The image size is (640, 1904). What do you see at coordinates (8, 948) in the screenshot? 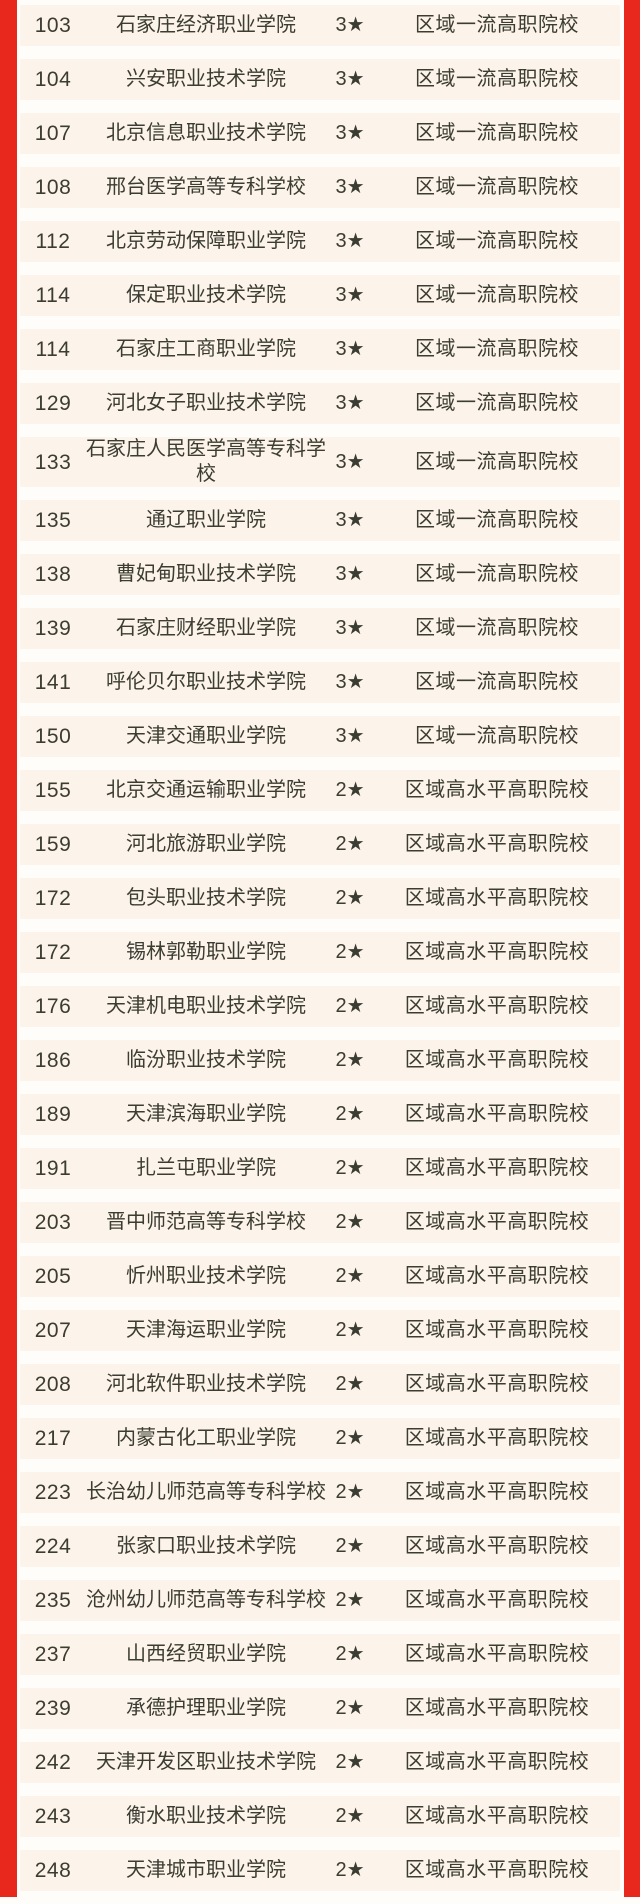
I see `left-red-border` at bounding box center [8, 948].